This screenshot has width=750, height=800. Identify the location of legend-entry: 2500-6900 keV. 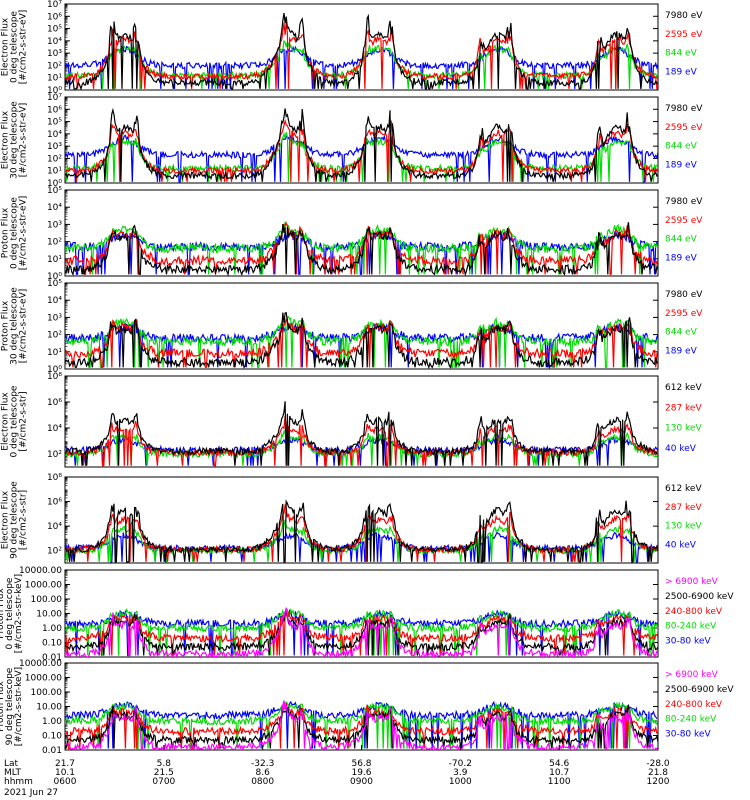
(699, 690).